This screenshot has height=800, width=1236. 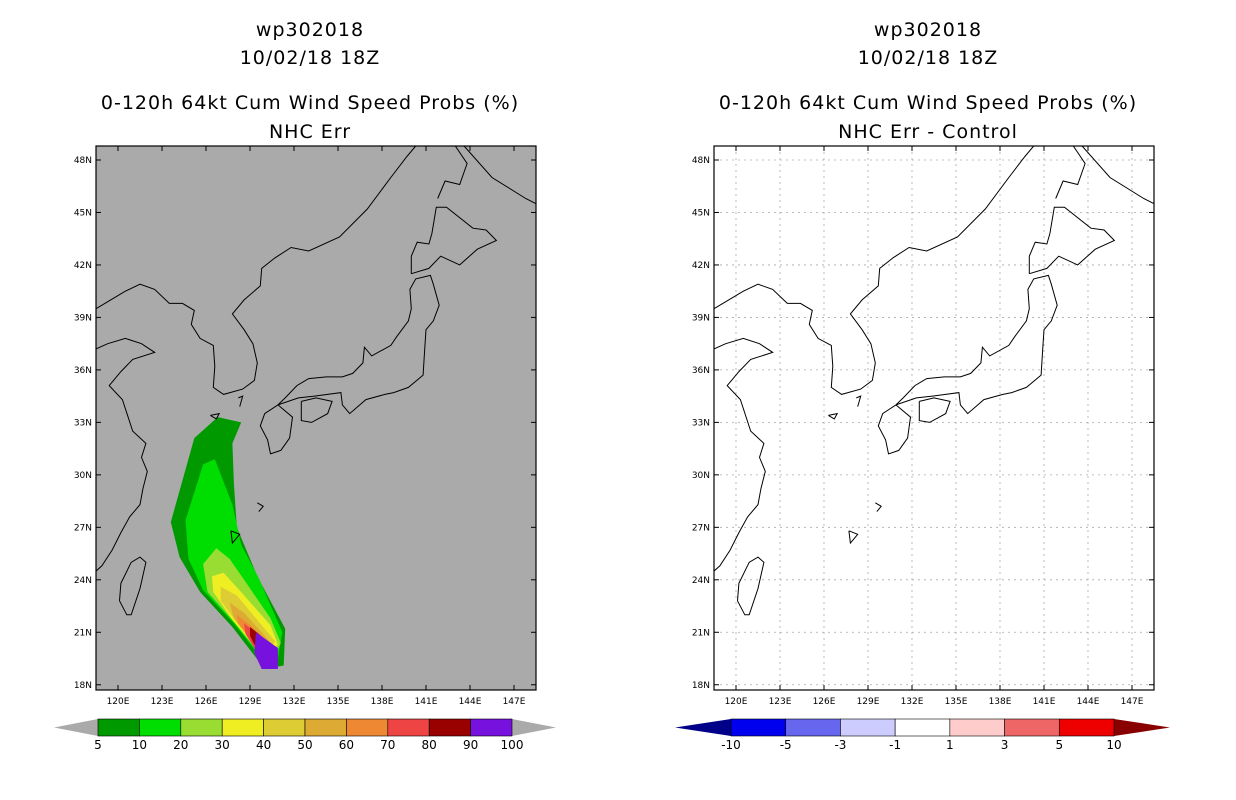 I want to click on colorbar-label: -10, so click(x=731, y=745).